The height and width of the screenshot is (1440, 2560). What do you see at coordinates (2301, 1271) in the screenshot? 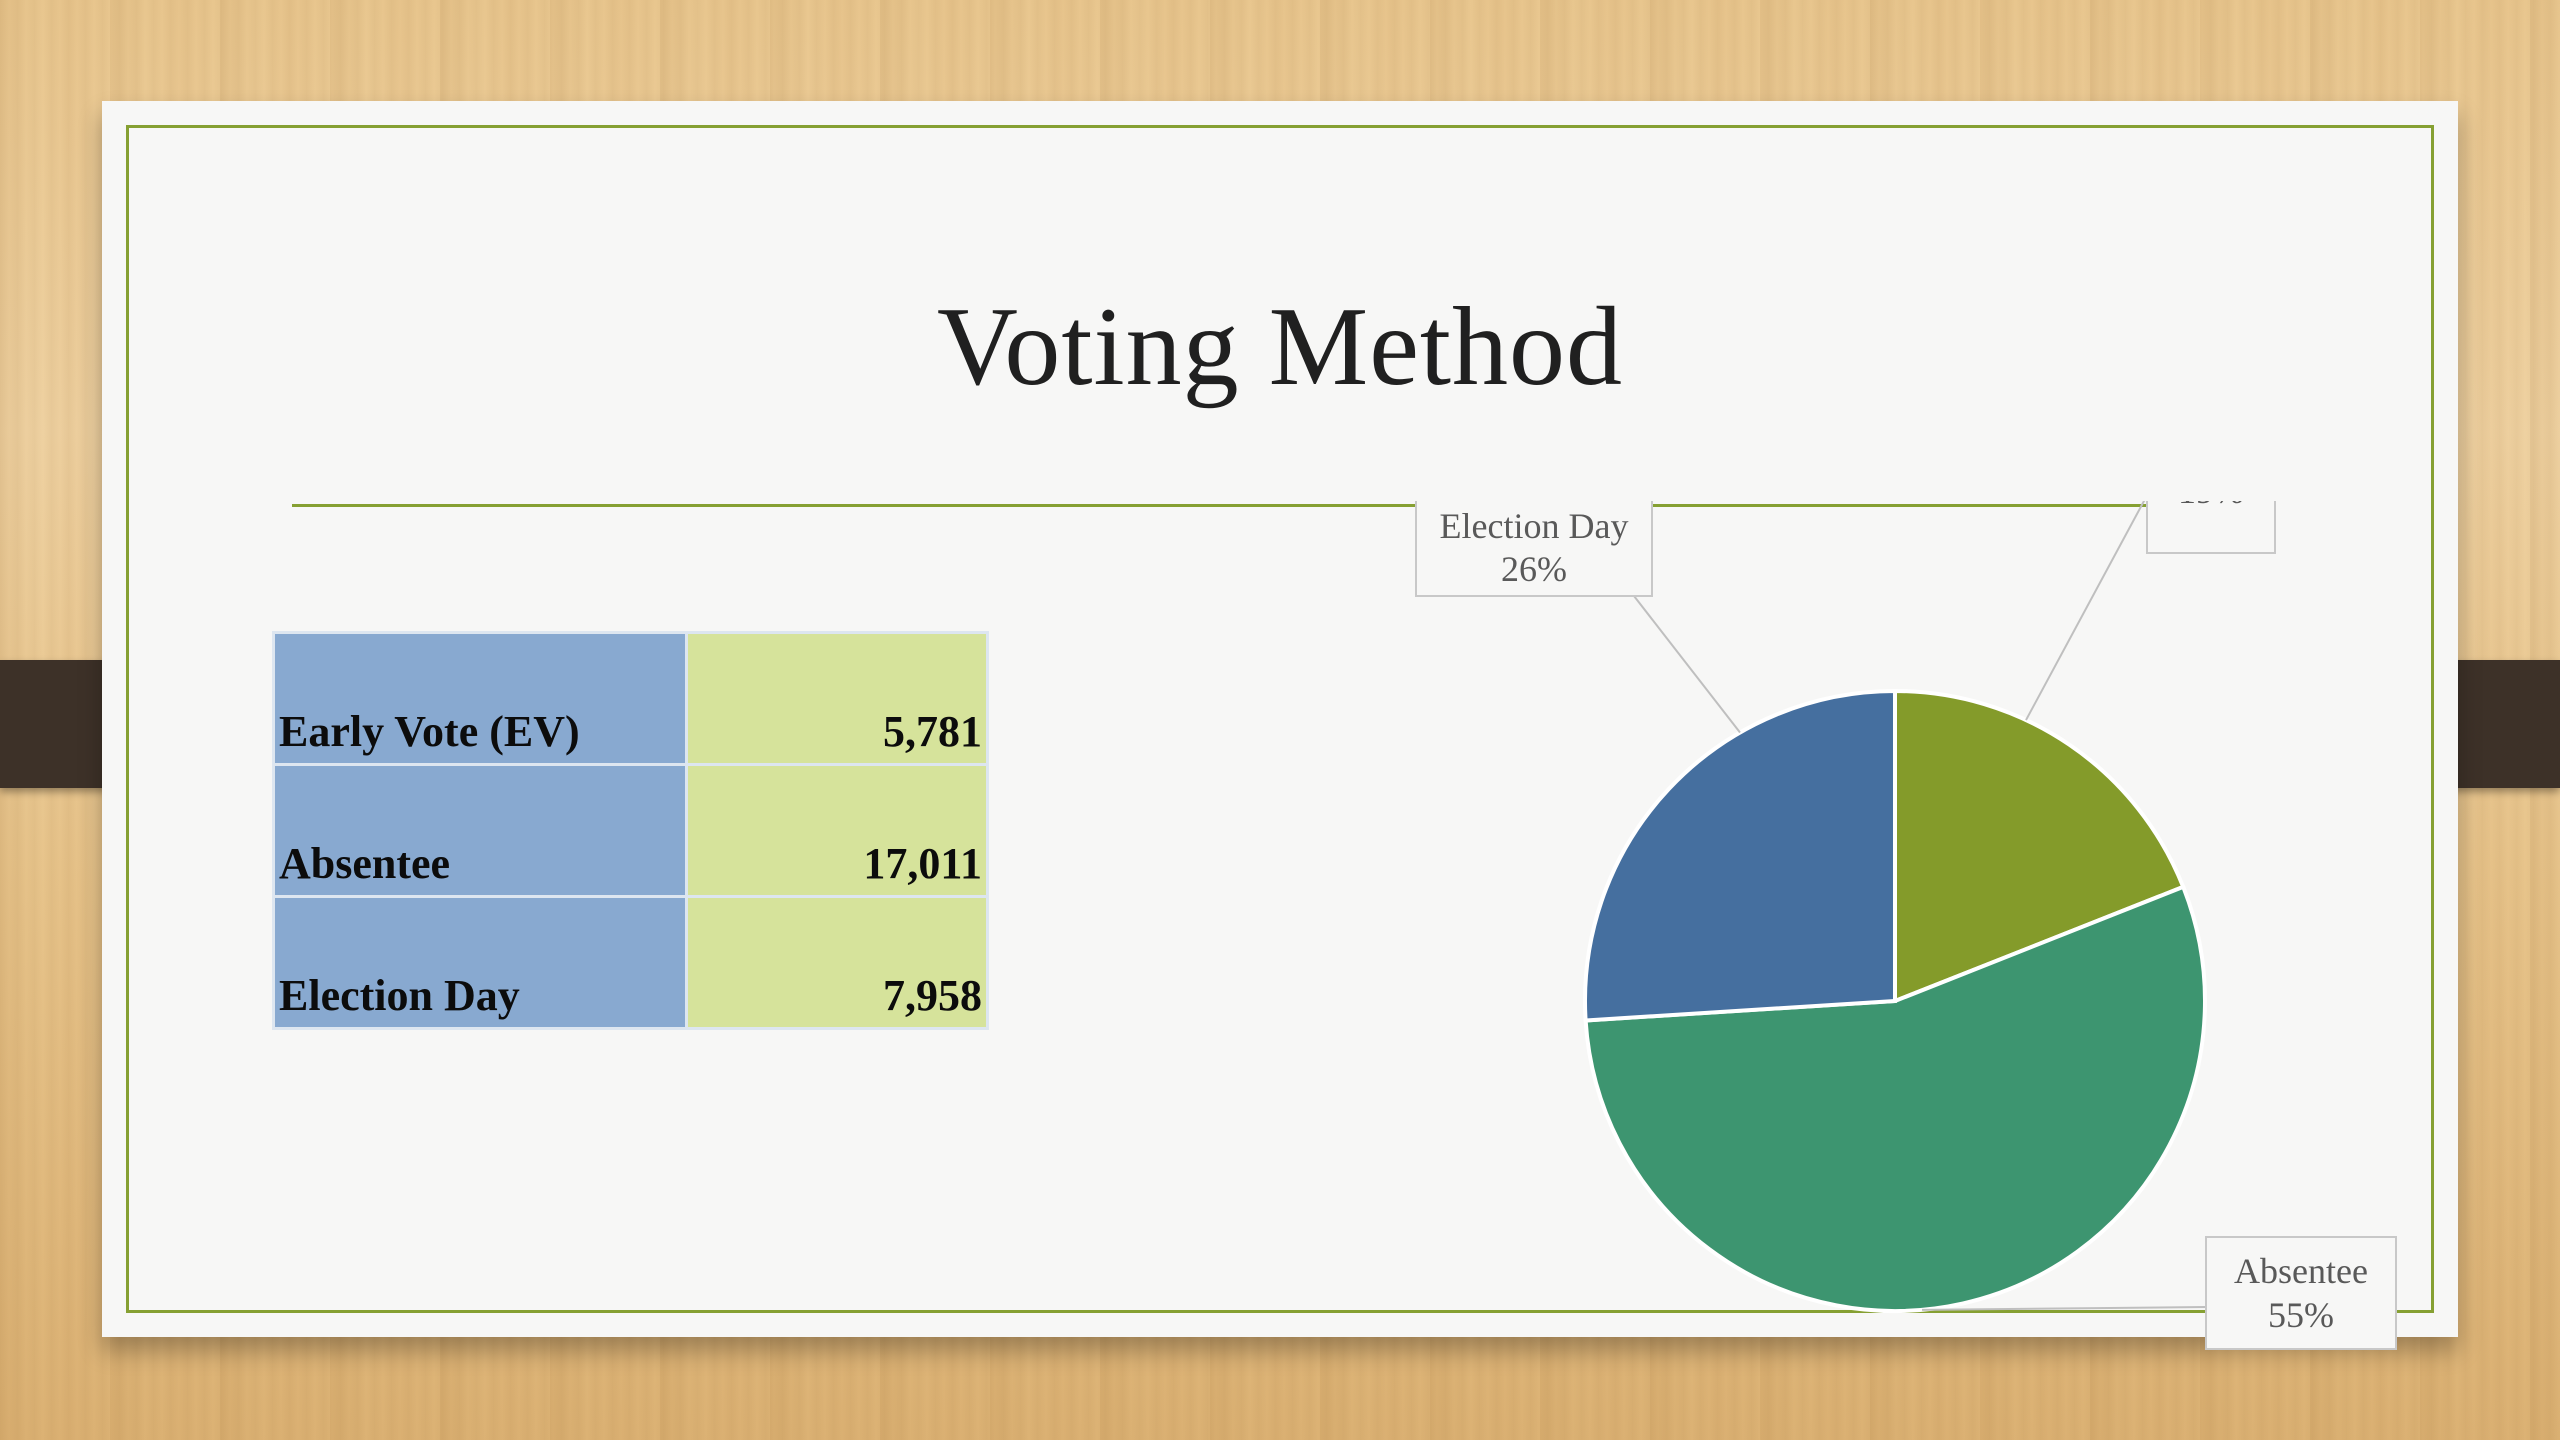
I see `slice-label: Absentee` at bounding box center [2301, 1271].